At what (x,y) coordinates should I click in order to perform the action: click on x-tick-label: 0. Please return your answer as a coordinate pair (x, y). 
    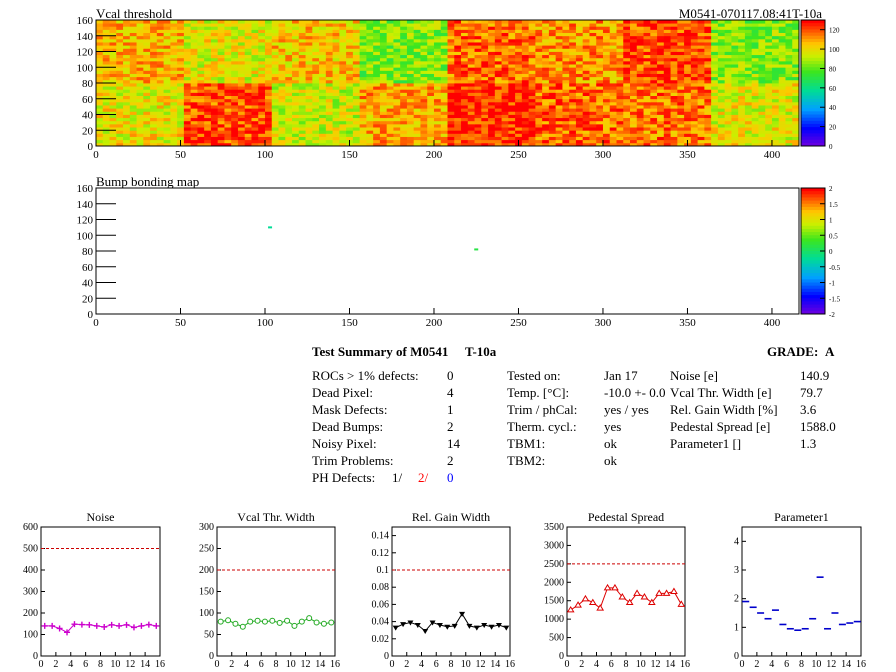
    Looking at the image, I should click on (41, 664).